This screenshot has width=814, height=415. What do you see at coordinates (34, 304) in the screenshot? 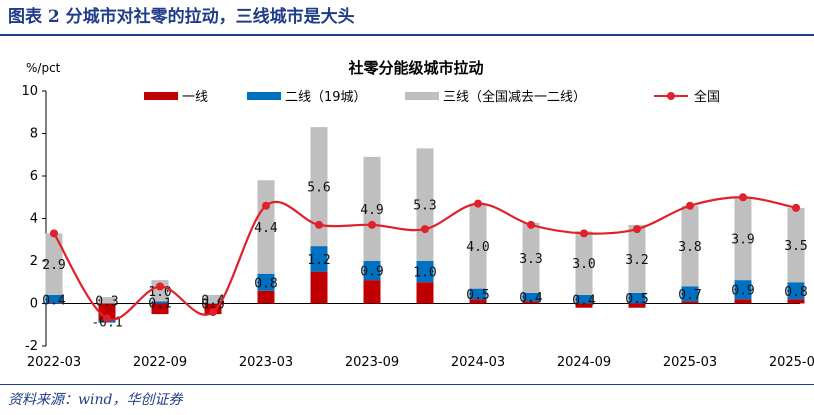
I see `y-tick-label: 0` at bounding box center [34, 304].